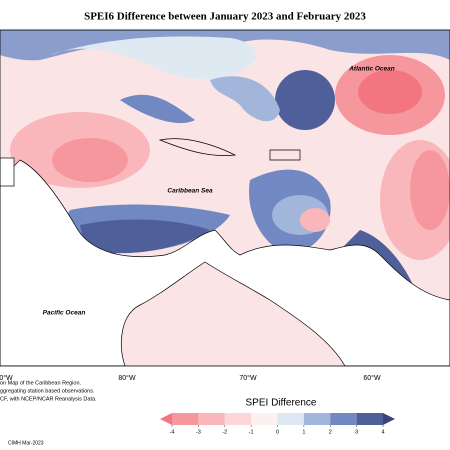  I want to click on ocean-label: Pacific Ocean, so click(64, 313).